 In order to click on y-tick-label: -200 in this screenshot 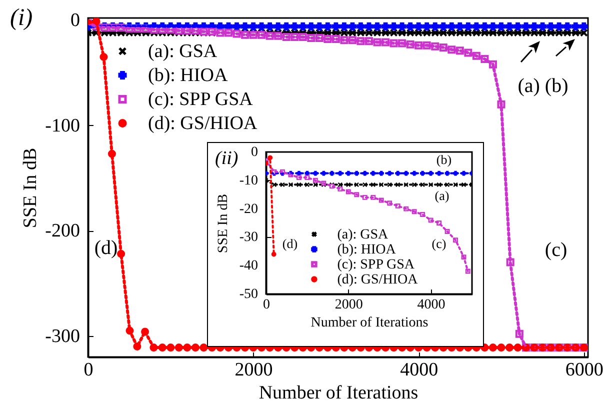, I will do `click(62, 231)`.